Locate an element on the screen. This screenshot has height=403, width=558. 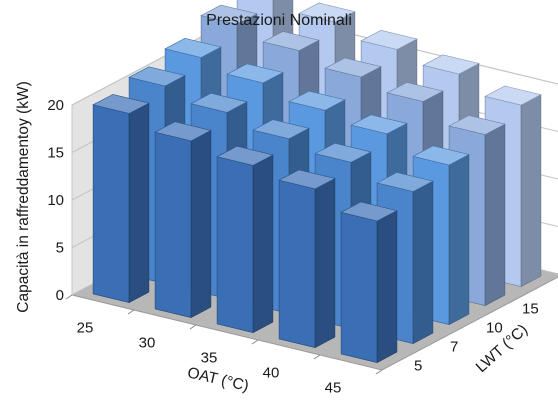
depth-tick-label: 10 is located at coordinates (494, 328).